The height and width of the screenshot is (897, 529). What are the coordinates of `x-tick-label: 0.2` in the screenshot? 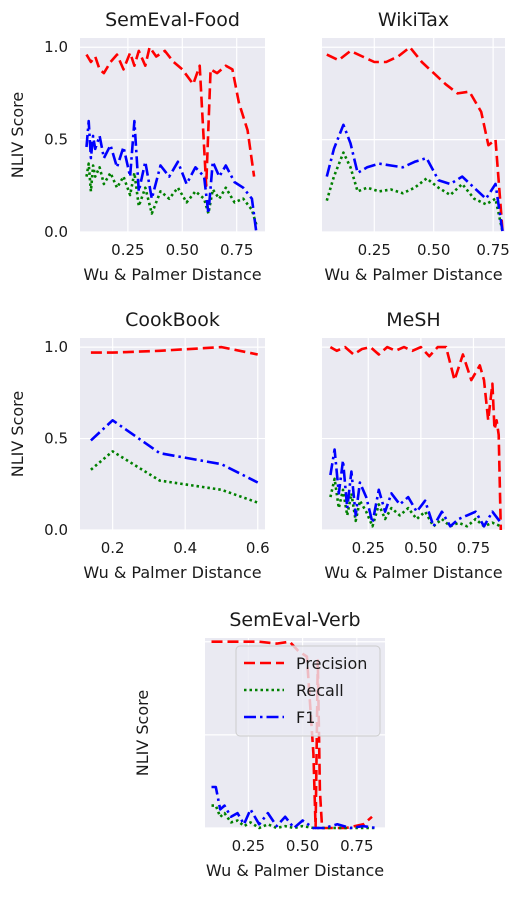 It's located at (113, 548).